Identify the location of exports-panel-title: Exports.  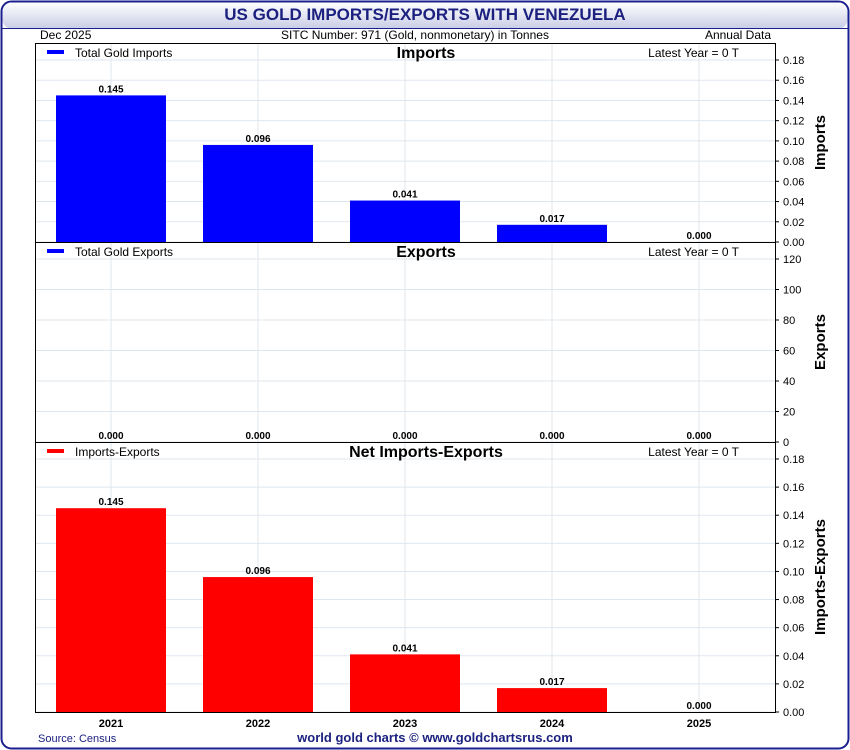
(426, 252).